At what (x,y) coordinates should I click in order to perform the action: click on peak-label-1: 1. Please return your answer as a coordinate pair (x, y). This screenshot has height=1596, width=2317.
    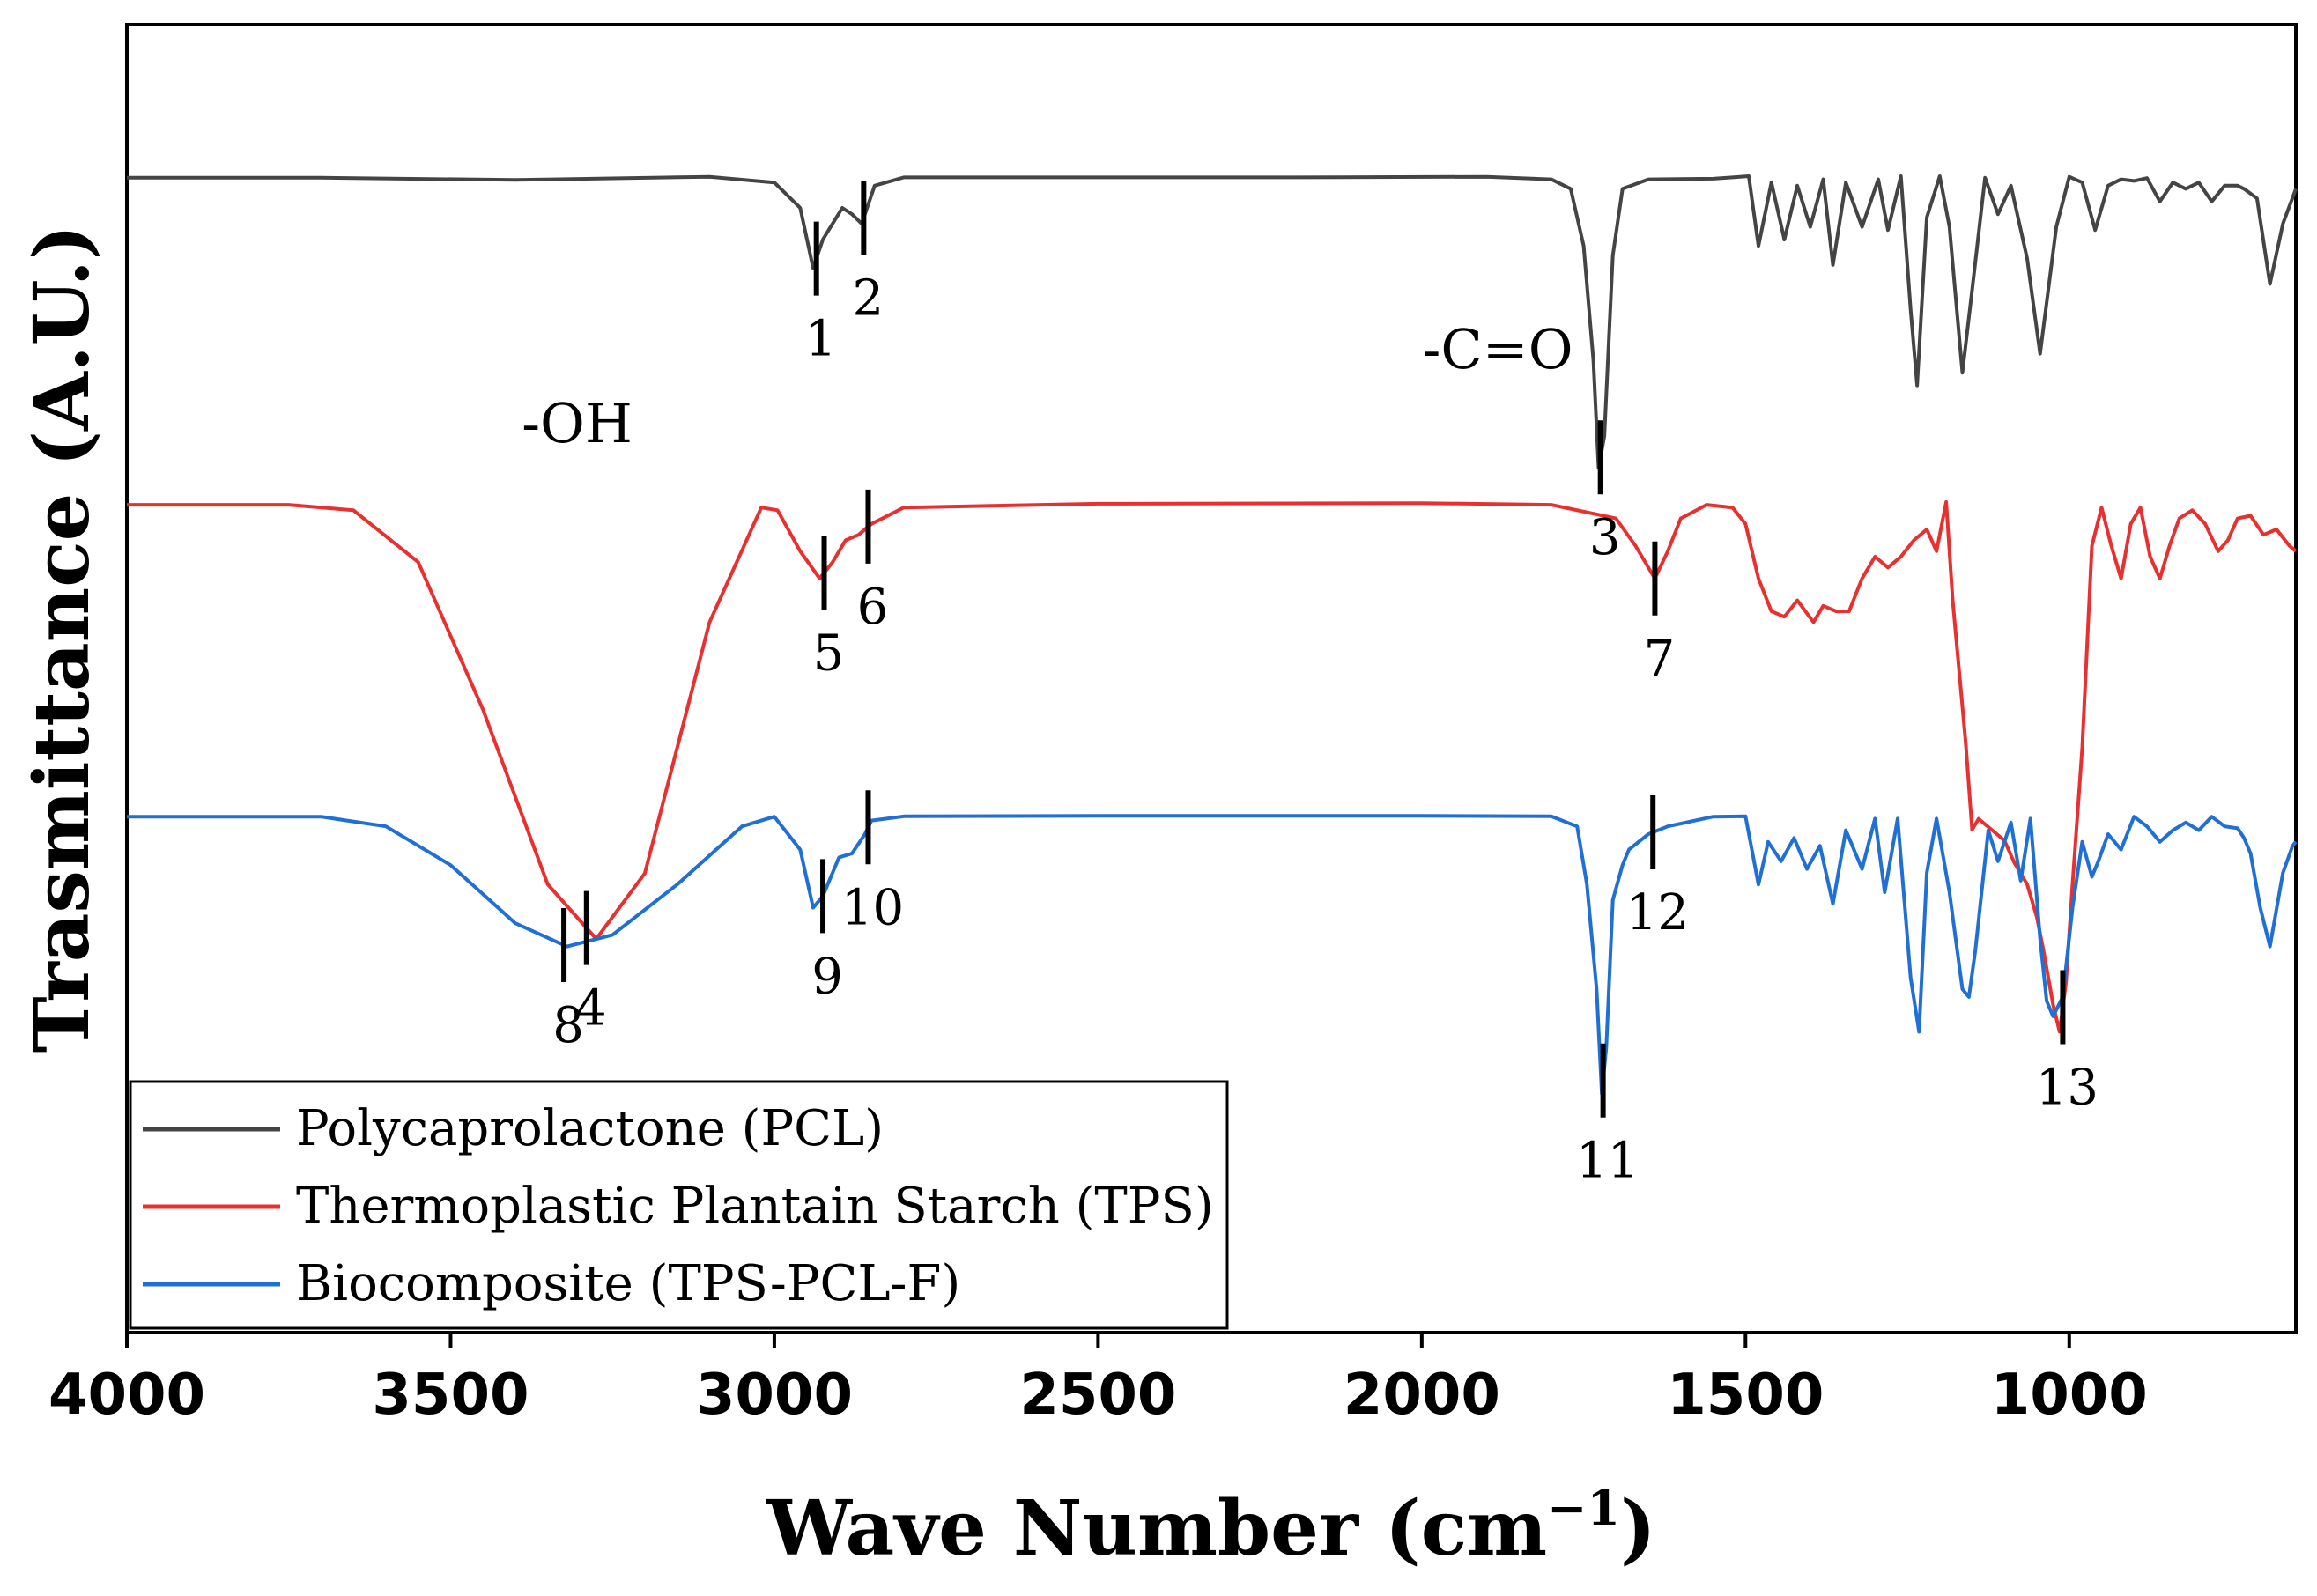
    Looking at the image, I should click on (821, 339).